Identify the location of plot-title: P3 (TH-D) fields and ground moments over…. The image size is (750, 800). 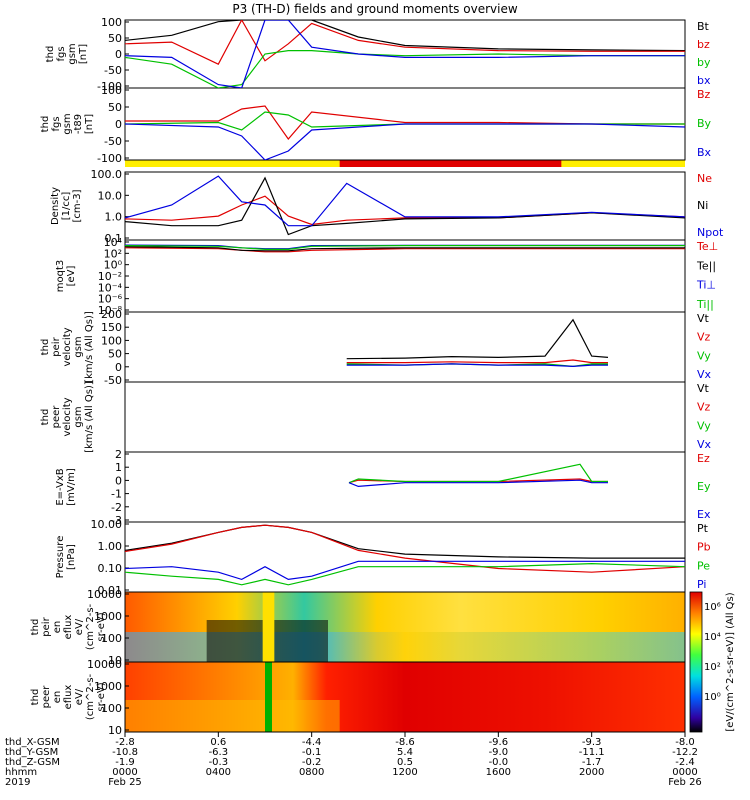
(374, 9).